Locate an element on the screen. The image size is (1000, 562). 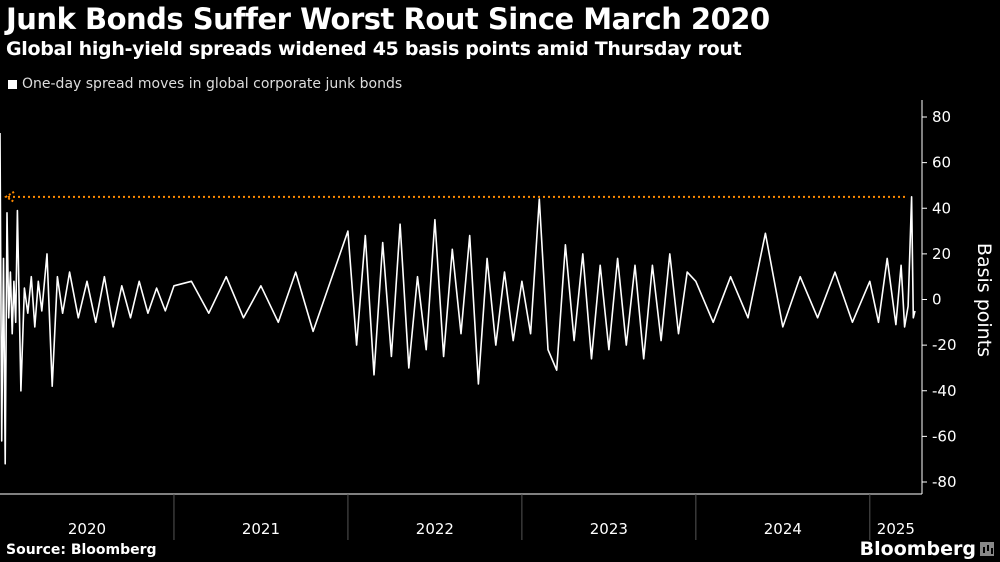
x-tick-label: 2023 is located at coordinates (609, 529).